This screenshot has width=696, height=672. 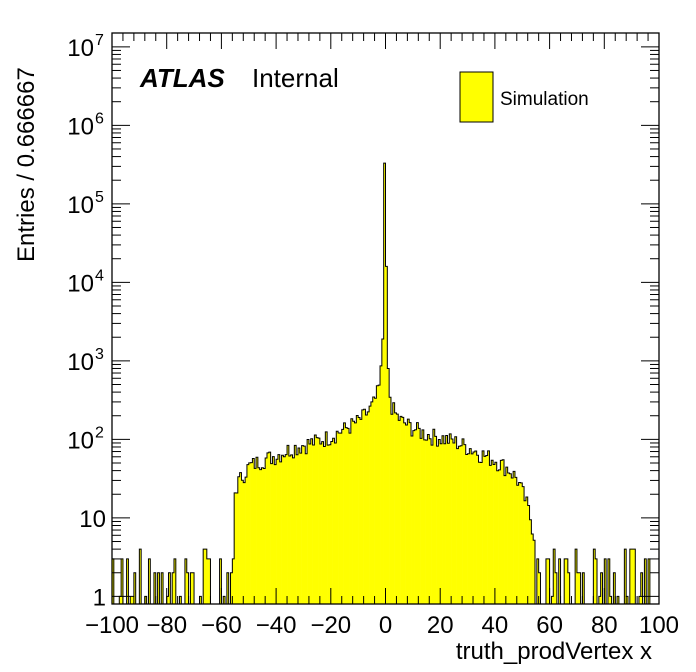 What do you see at coordinates (440, 625) in the screenshot?
I see `x-tick-label: 20` at bounding box center [440, 625].